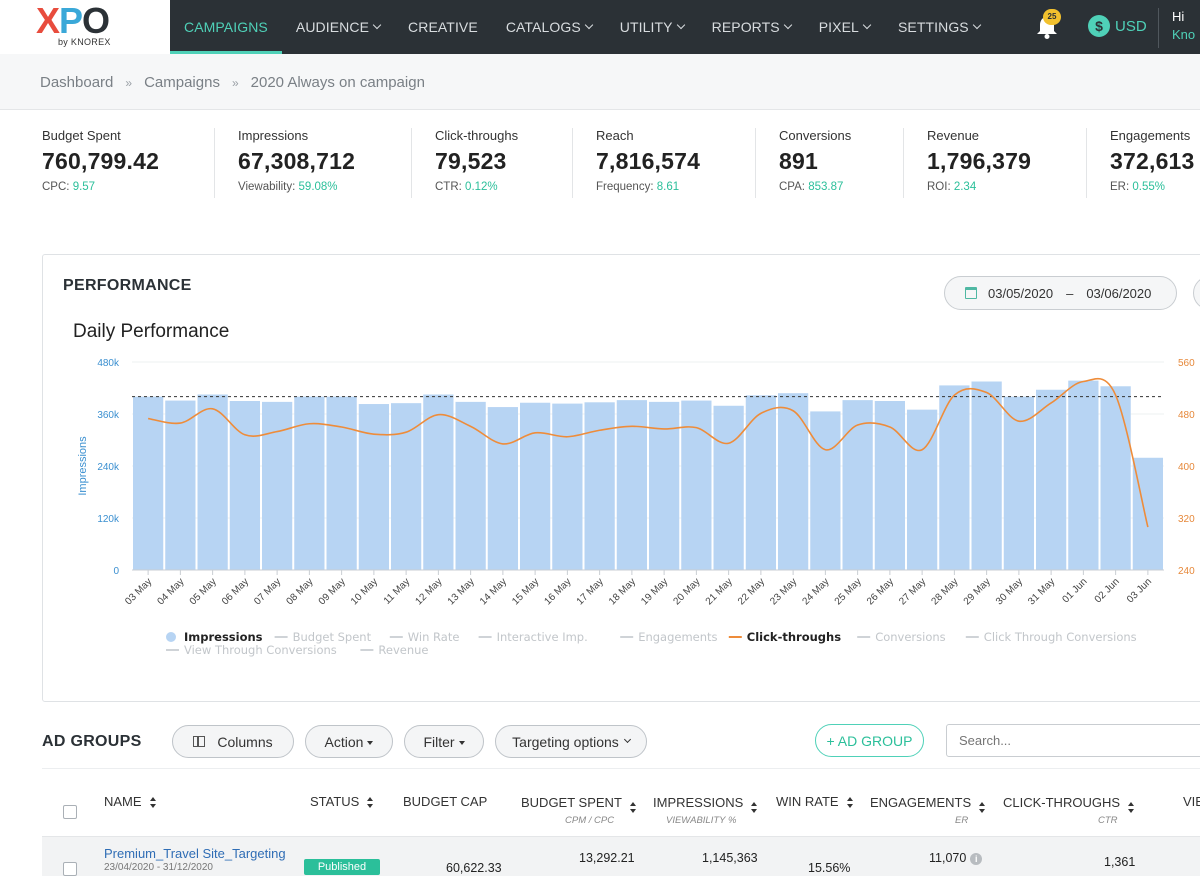 The height and width of the screenshot is (876, 1200). What do you see at coordinates (438, 482) in the screenshot?
I see `bar-impressions-12-may` at bounding box center [438, 482].